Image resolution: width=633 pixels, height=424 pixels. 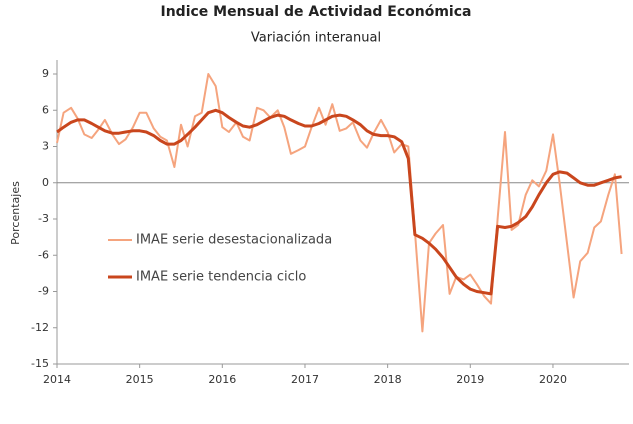 What do you see at coordinates (388, 379) in the screenshot?
I see `x-tick-label: 2018` at bounding box center [388, 379].